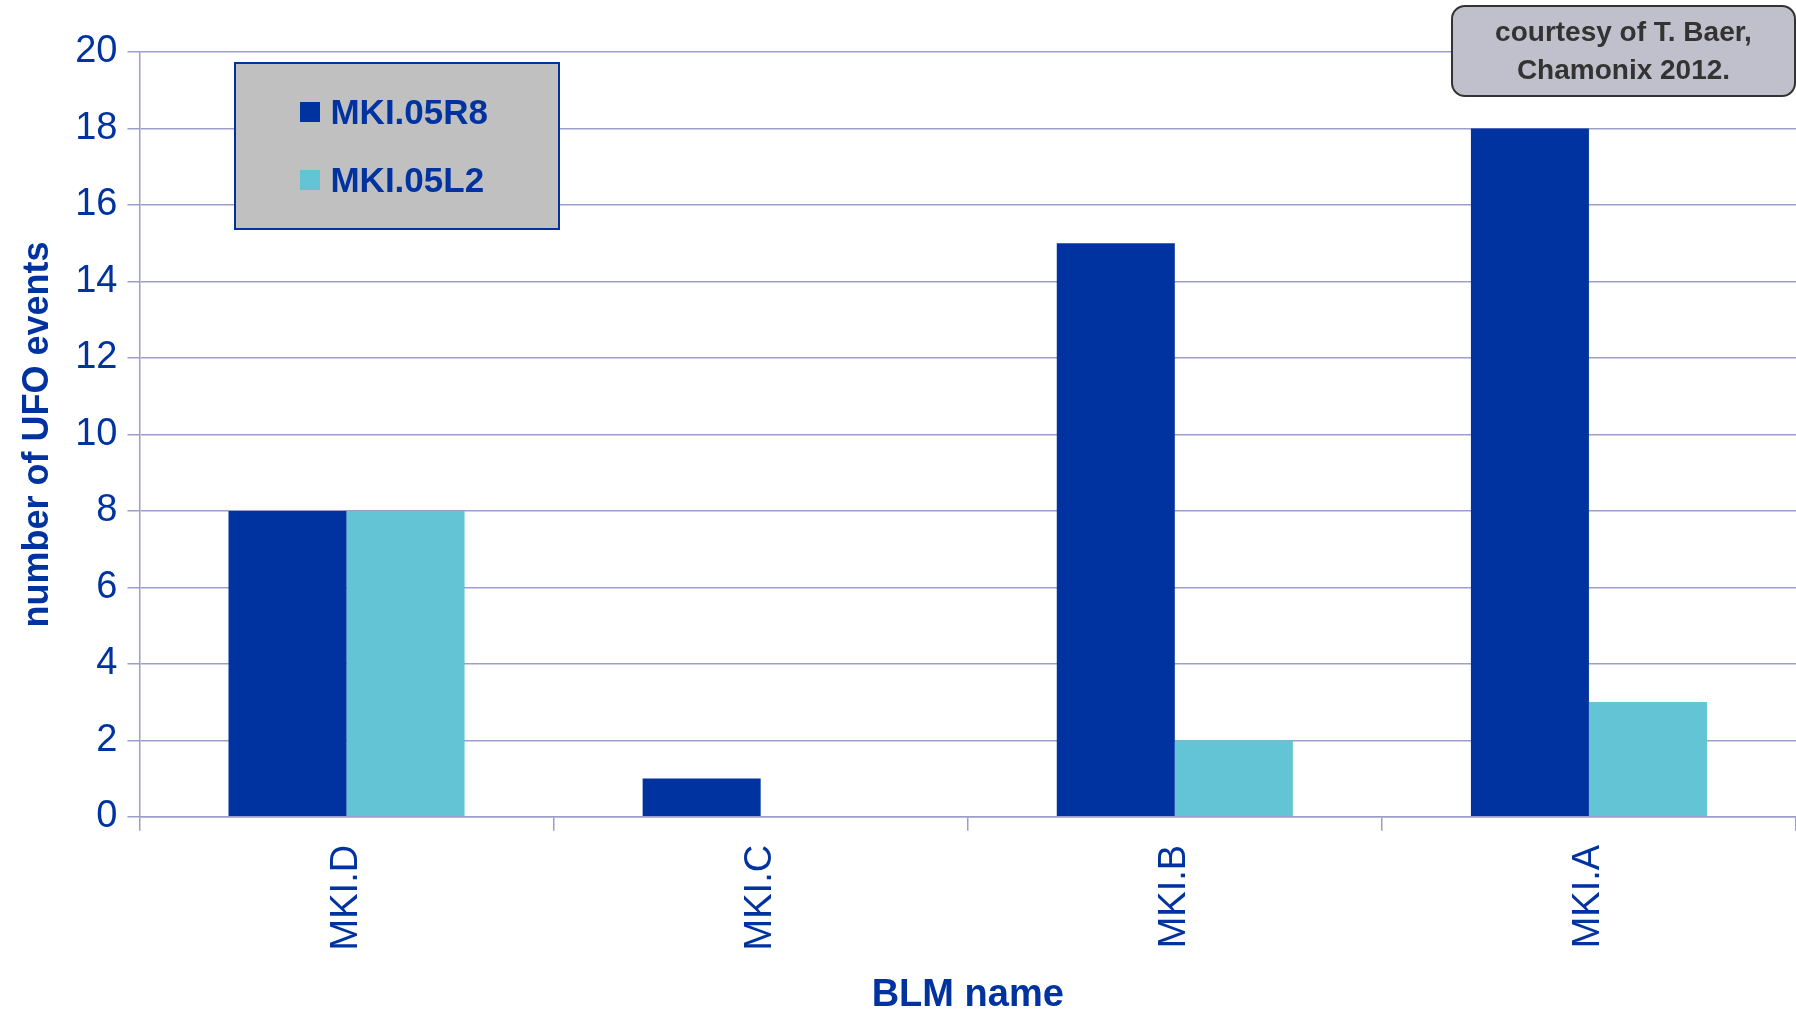 This screenshot has width=1796, height=1022. Describe the element at coordinates (96, 355) in the screenshot. I see `y-tick-label: 12` at that location.